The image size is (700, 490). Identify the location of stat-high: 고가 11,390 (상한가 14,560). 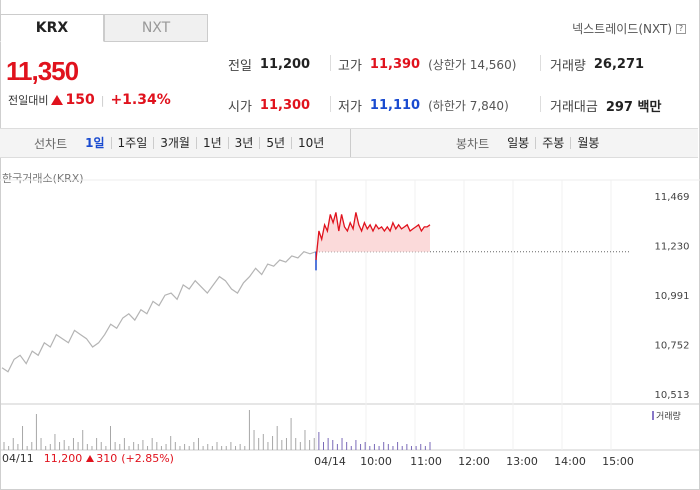
(427, 64).